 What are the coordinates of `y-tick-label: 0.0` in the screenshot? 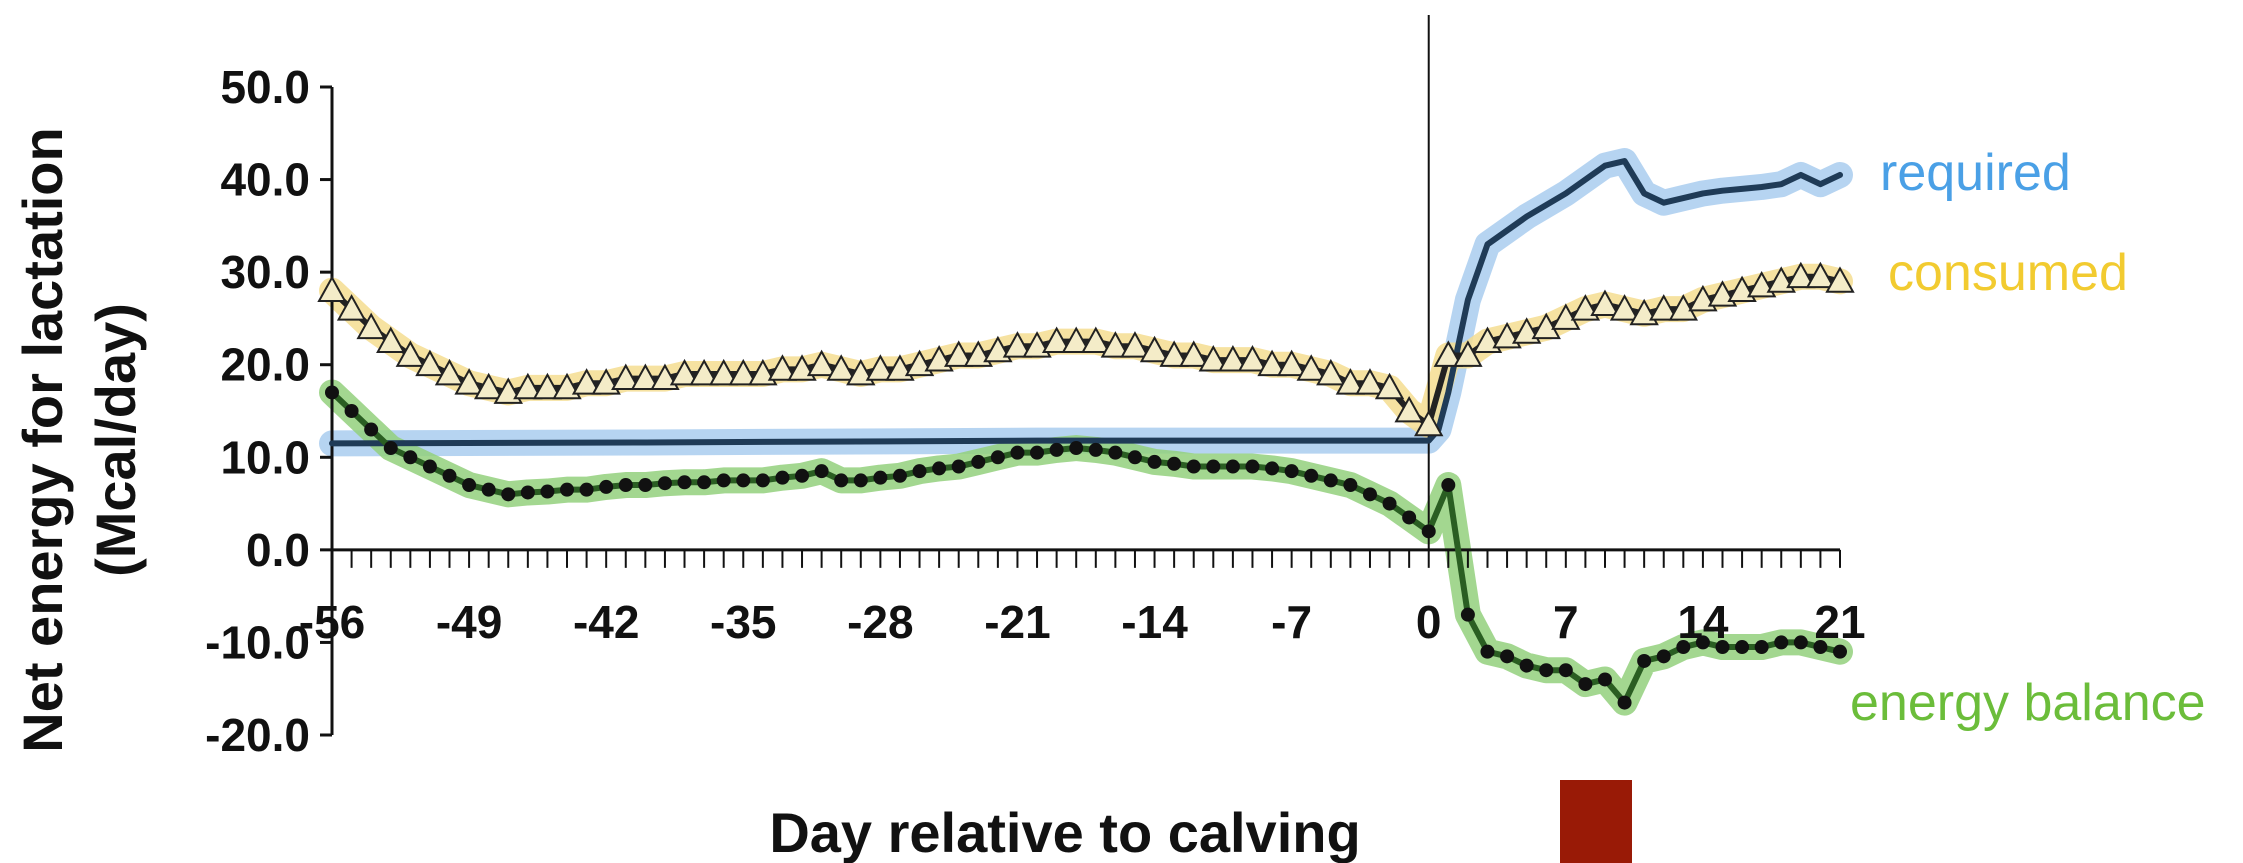 It's located at (278, 550).